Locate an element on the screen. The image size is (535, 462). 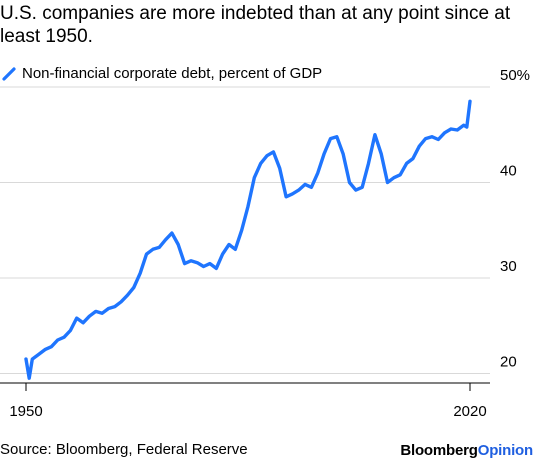
y-tick-label-30: 30 is located at coordinates (508, 266).